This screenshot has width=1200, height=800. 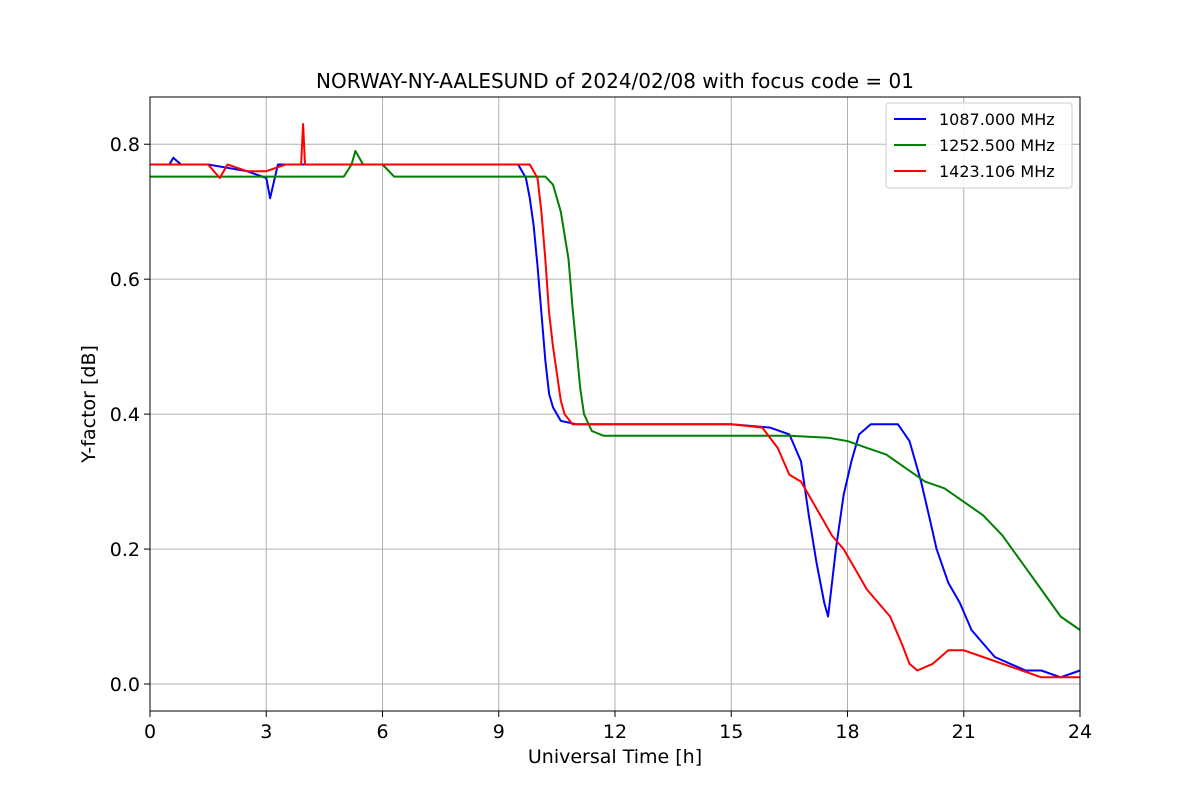 What do you see at coordinates (997, 119) in the screenshot?
I see `legend-label: 1087.000 MHz` at bounding box center [997, 119].